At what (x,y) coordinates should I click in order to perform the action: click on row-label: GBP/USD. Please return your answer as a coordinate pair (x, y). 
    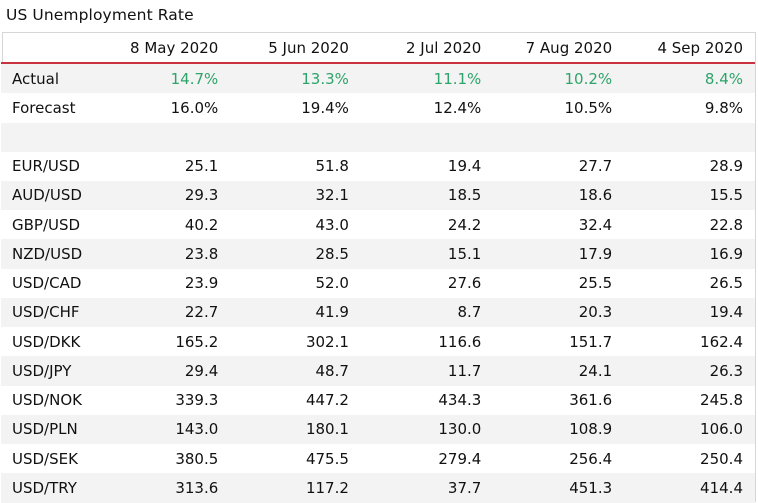
    Looking at the image, I should click on (46, 224).